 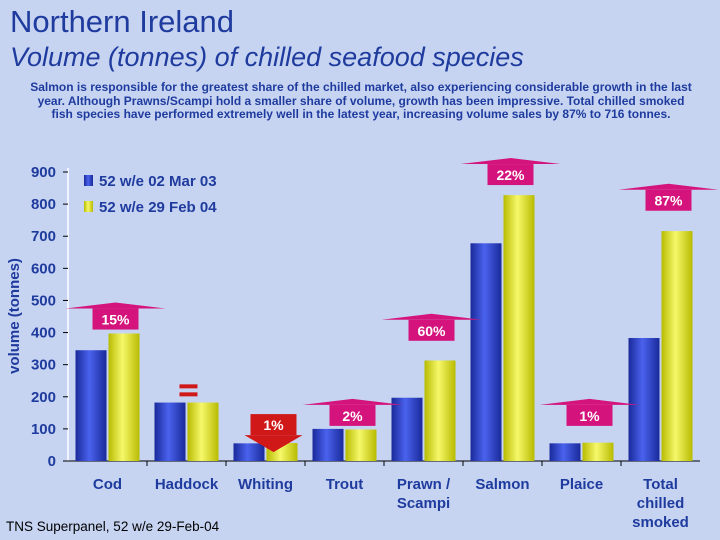 I want to click on x-tick-label-line: Plaice, so click(x=581, y=484).